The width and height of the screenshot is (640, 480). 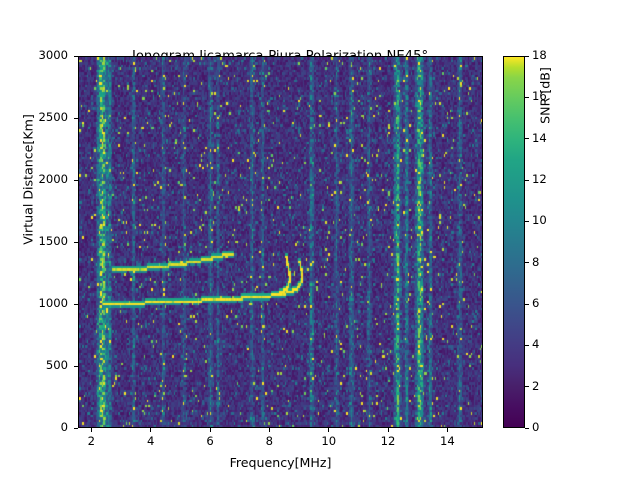 I want to click on colorbar-tick-label: 10, so click(x=539, y=220).